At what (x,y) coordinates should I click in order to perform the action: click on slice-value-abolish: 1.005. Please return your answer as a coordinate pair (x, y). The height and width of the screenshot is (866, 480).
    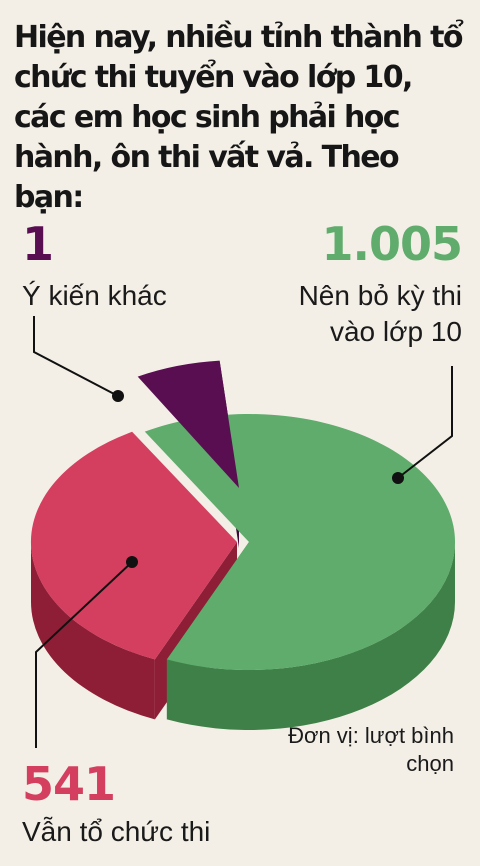
    Looking at the image, I should click on (392, 244).